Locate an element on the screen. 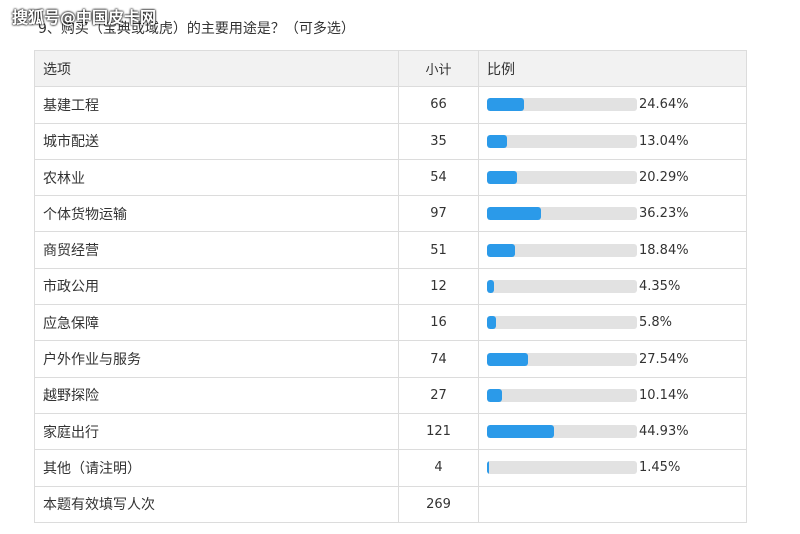 This screenshot has height=534, width=800. data-row: 商贸经营 51 18.84% is located at coordinates (390, 250).